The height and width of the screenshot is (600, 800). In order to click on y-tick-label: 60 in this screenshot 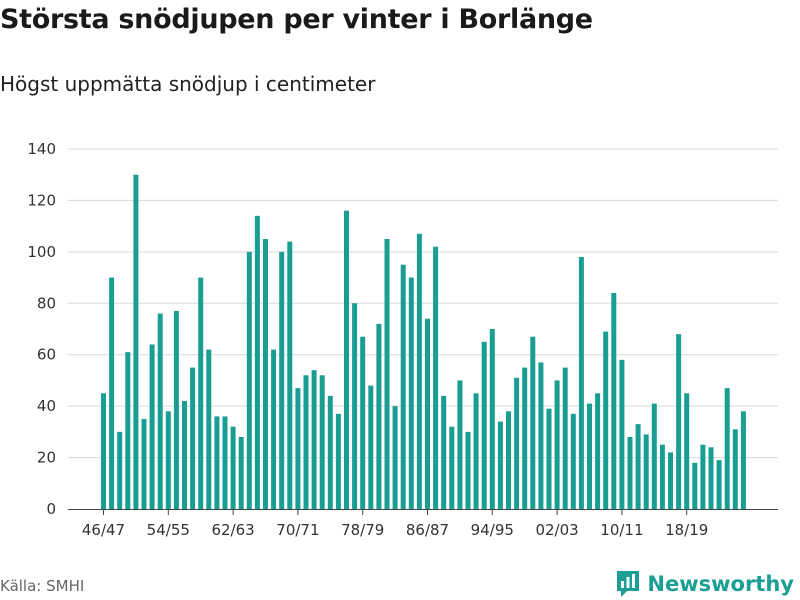, I will do `click(46, 355)`.